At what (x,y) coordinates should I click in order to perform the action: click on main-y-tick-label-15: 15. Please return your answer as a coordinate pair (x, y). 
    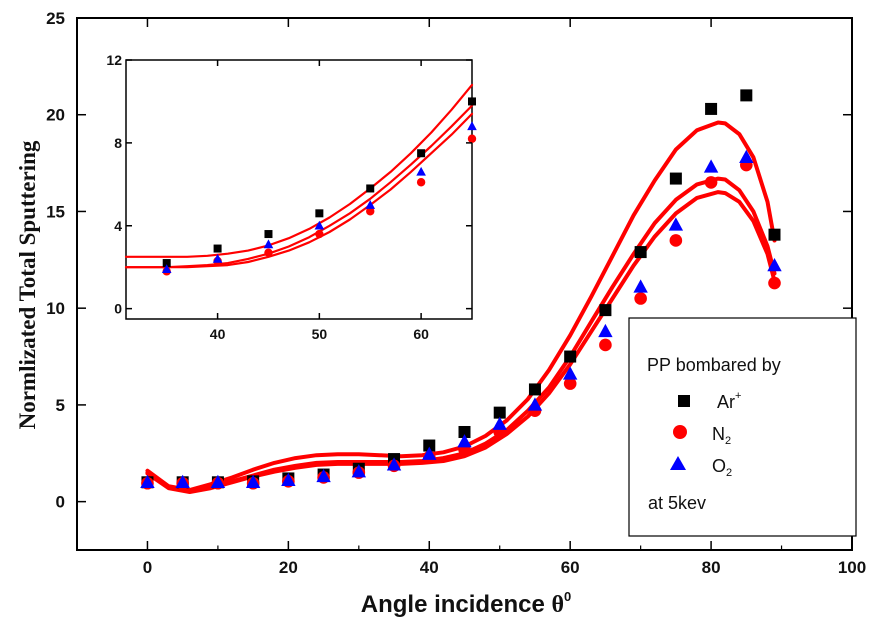
    Looking at the image, I should click on (55, 211).